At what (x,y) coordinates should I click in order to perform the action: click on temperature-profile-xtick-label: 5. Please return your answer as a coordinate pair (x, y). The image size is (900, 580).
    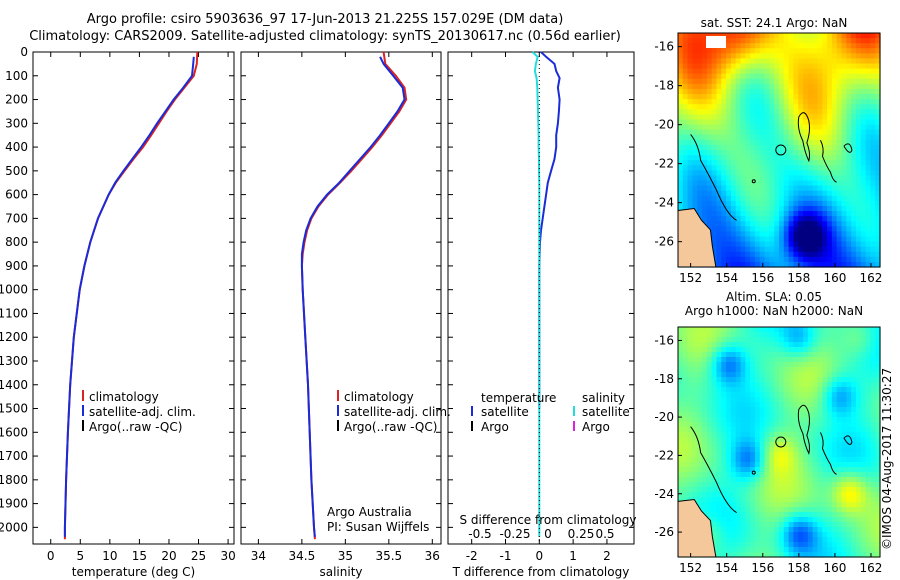
    Looking at the image, I should click on (80, 556).